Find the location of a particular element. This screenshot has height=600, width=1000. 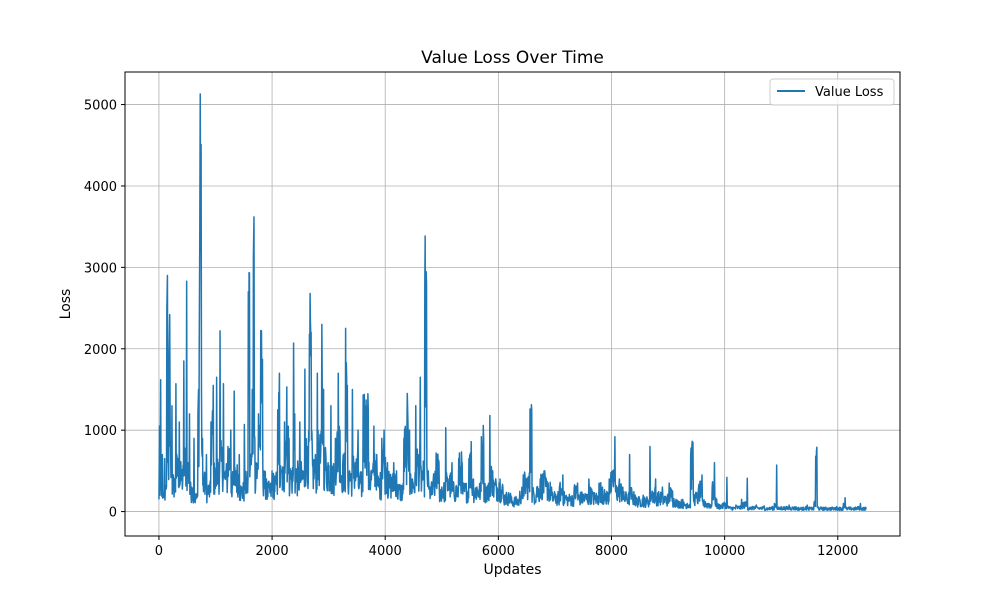

x-tick-label: 2000 is located at coordinates (272, 551).